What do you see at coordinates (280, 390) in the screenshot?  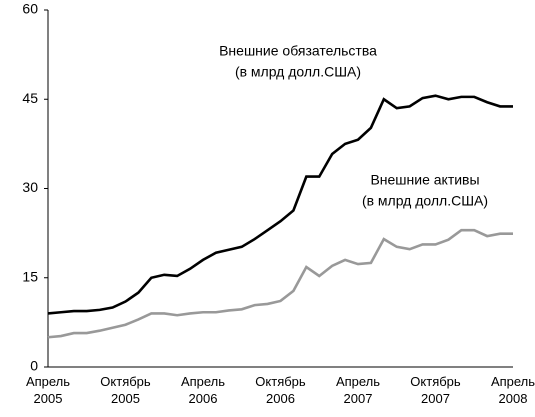 I see `x-tick-label: Октябрь 2006` at bounding box center [280, 390].